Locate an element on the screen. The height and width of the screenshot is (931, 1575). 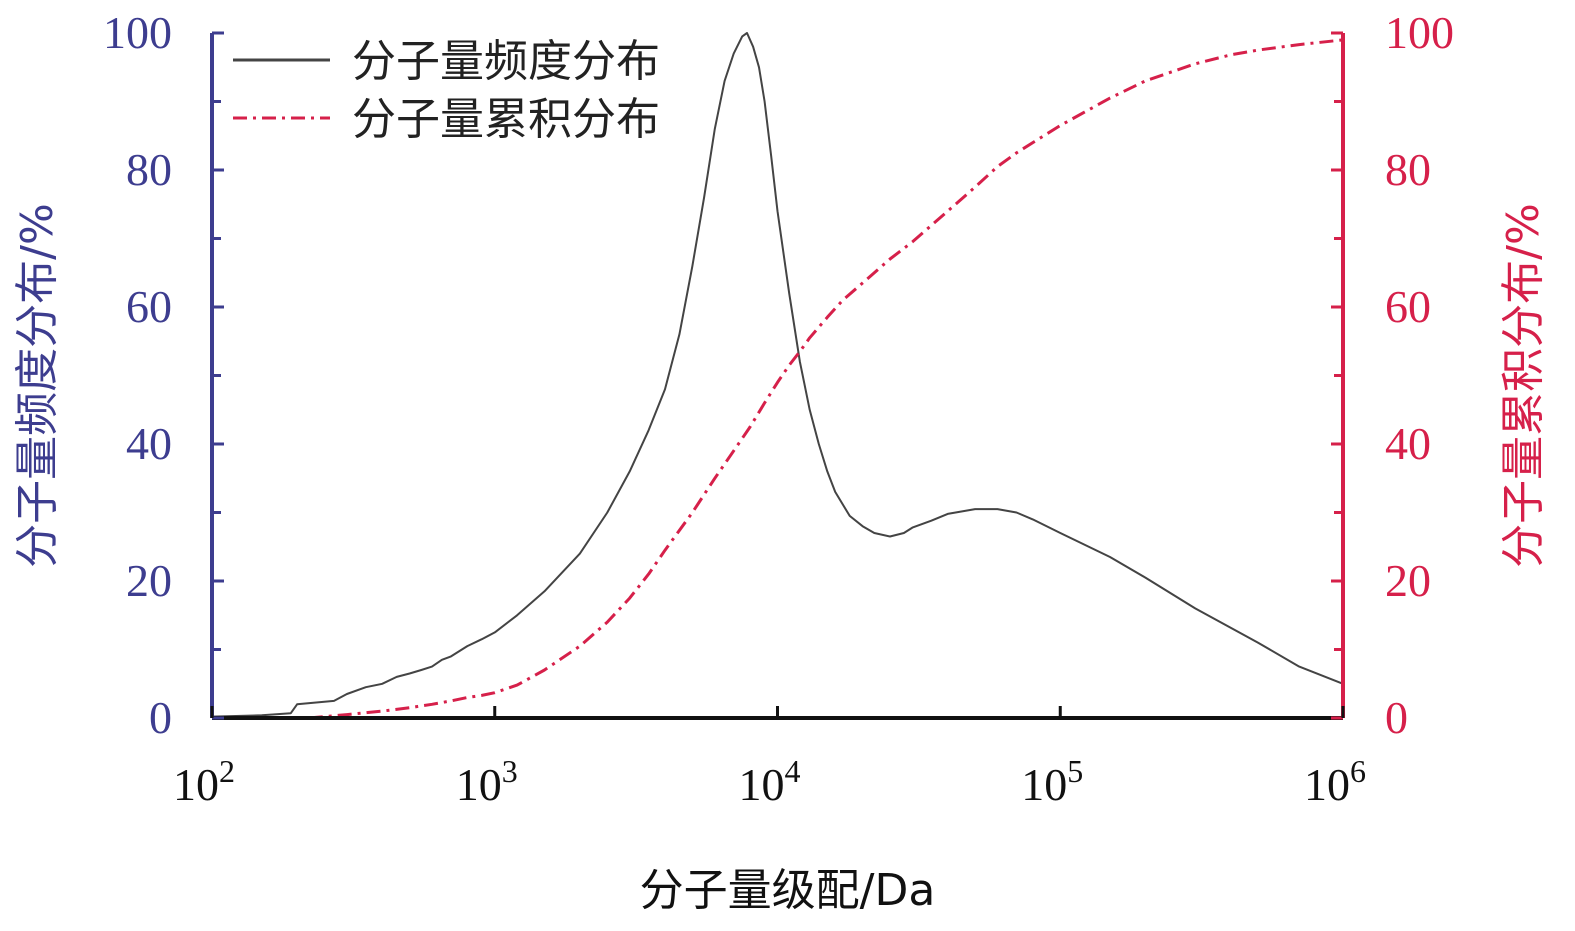
left-axis-ticks: 0 20 40 60 80 100 is located at coordinates (163, 375).